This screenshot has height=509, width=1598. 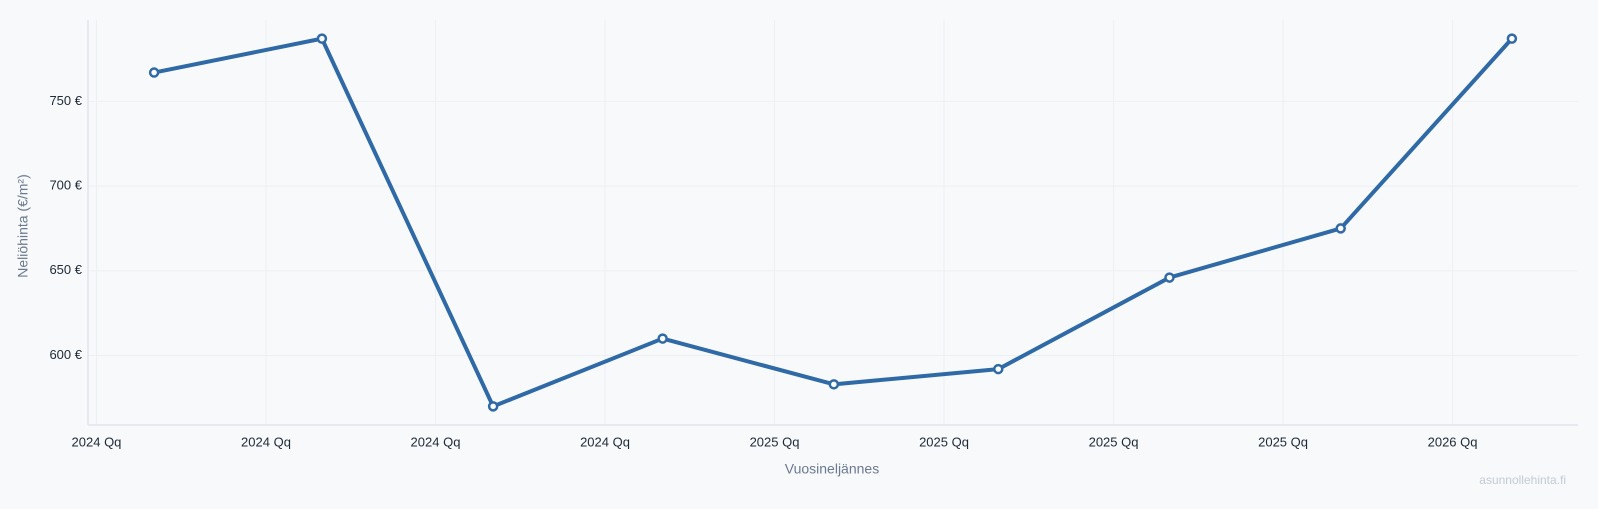 What do you see at coordinates (832, 469) in the screenshot?
I see `x-axis-title: Vuosineljännes` at bounding box center [832, 469].